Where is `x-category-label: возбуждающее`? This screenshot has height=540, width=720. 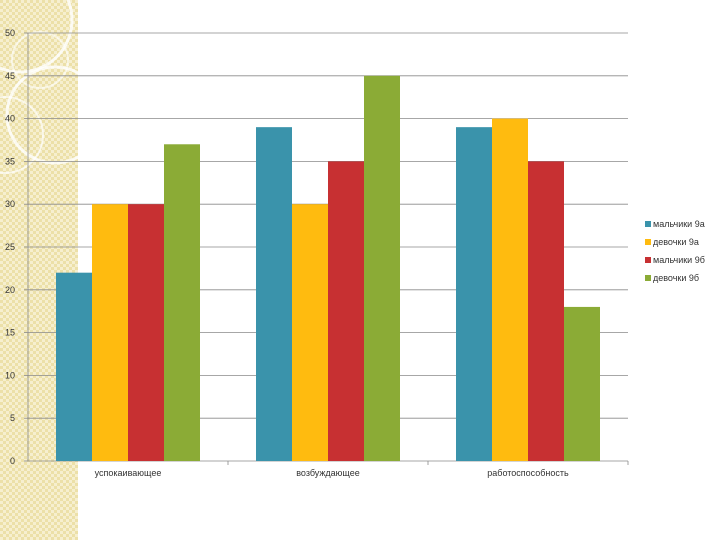
x-category-label: возбуждающее is located at coordinates (328, 473).